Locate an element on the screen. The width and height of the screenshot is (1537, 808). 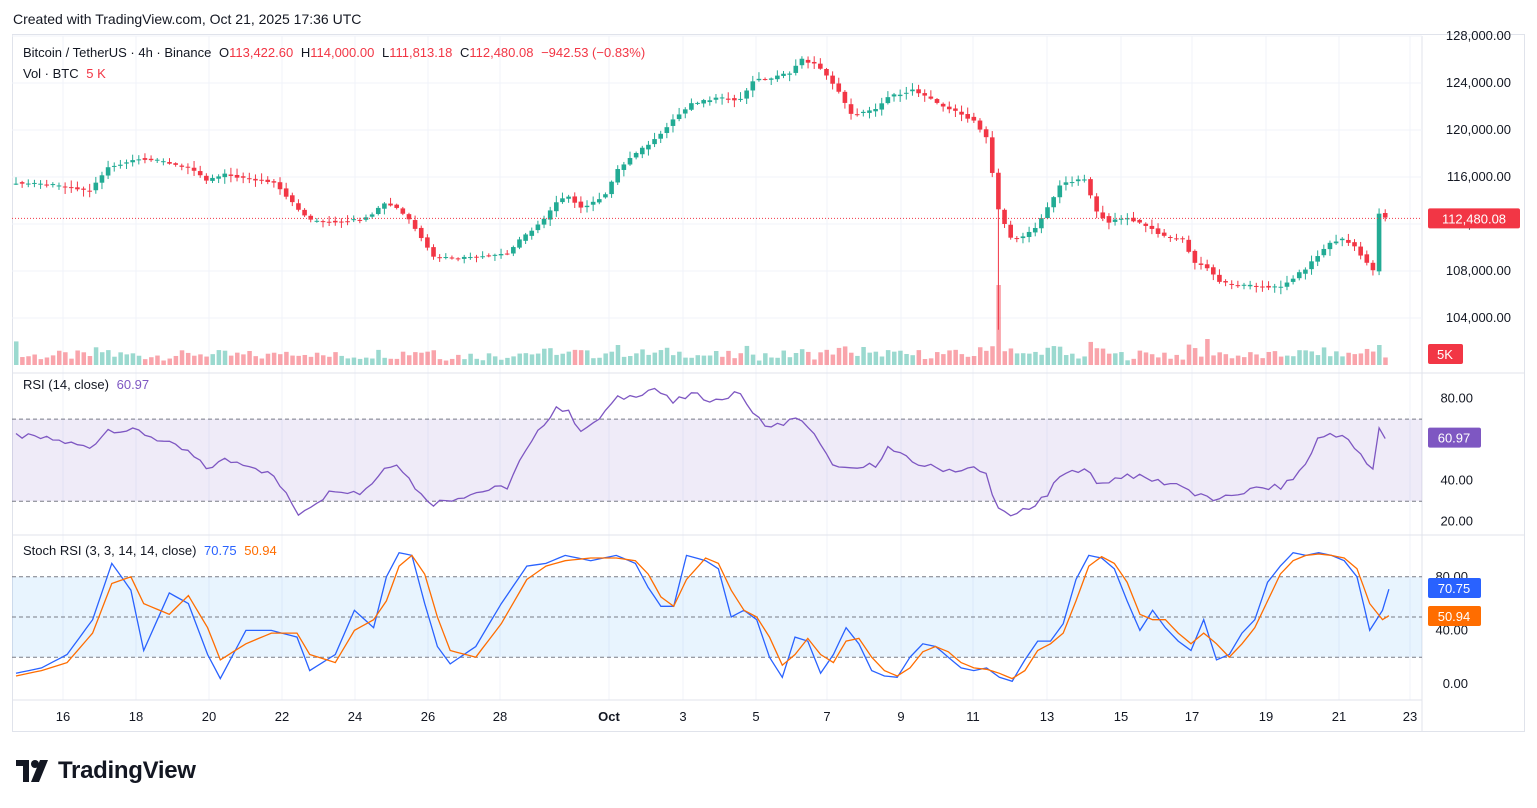
time-tick-label: 7 is located at coordinates (826, 716).